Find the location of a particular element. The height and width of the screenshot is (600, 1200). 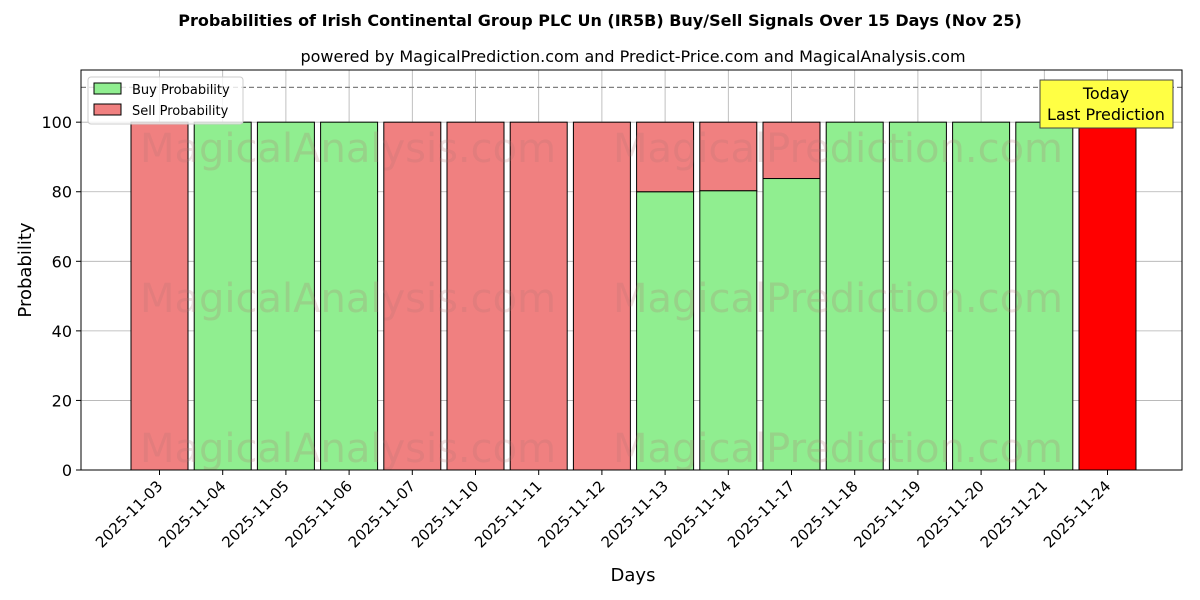

x-tick-label: 2025-11-18 is located at coordinates (824, 514).